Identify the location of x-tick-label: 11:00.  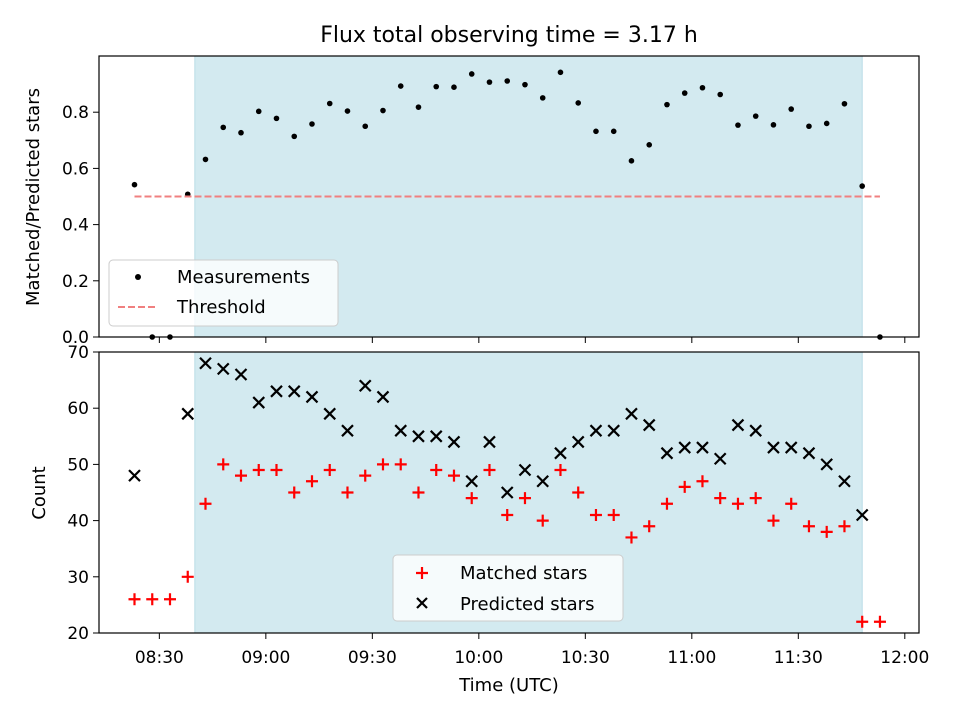
(691, 658).